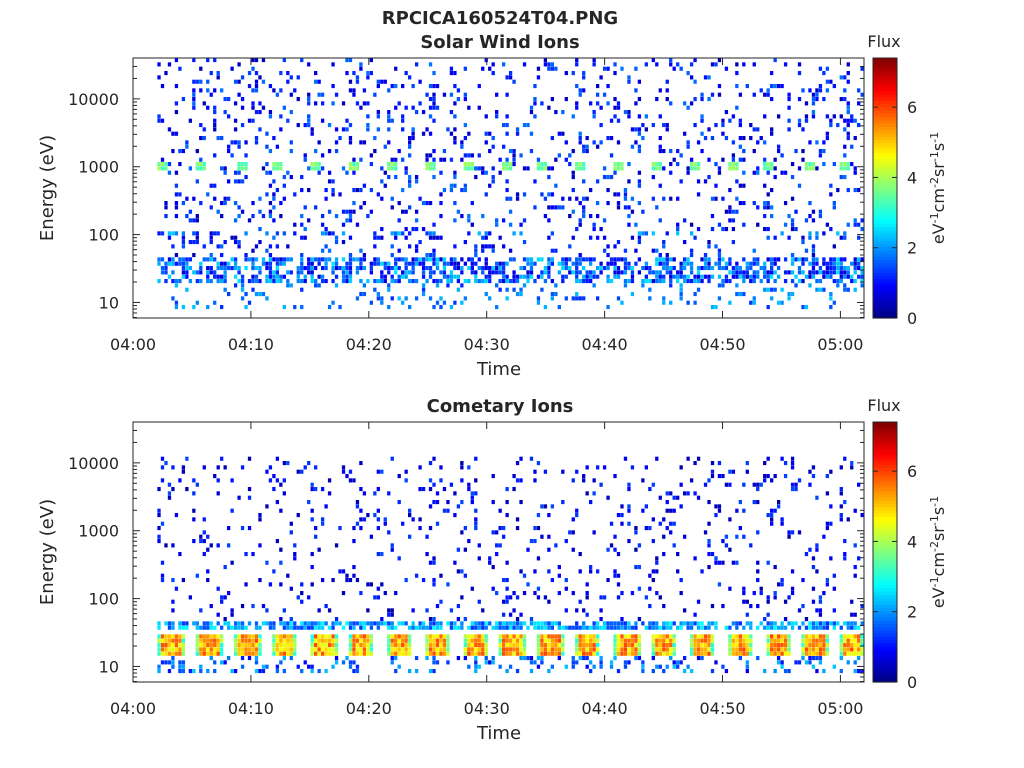 This screenshot has height=768, width=1024. Describe the element at coordinates (47, 552) in the screenshot. I see `y-axis-label: Energy (eV)` at that location.